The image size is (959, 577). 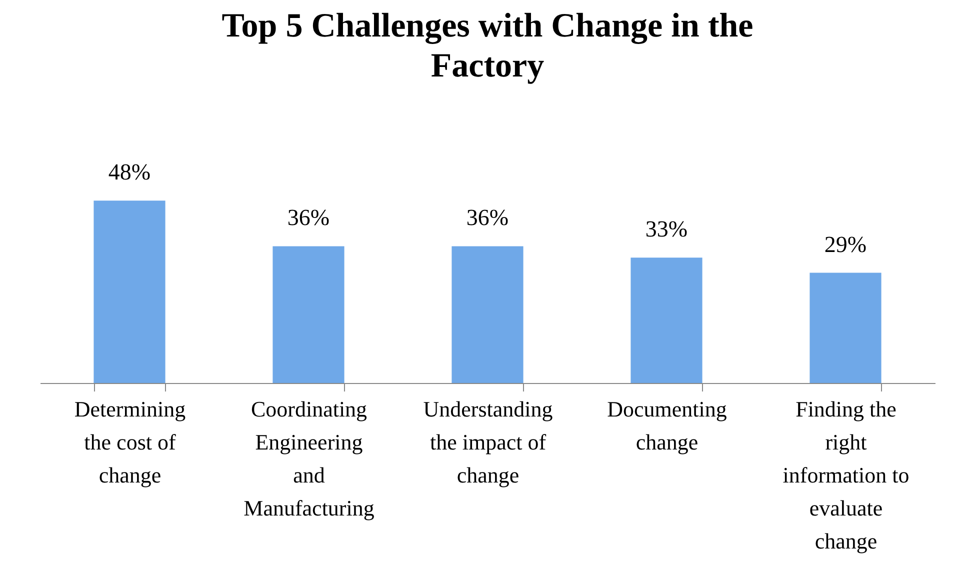 I want to click on chart-title: Top 5 Challenges with Change in the Factory, so click(x=488, y=46).